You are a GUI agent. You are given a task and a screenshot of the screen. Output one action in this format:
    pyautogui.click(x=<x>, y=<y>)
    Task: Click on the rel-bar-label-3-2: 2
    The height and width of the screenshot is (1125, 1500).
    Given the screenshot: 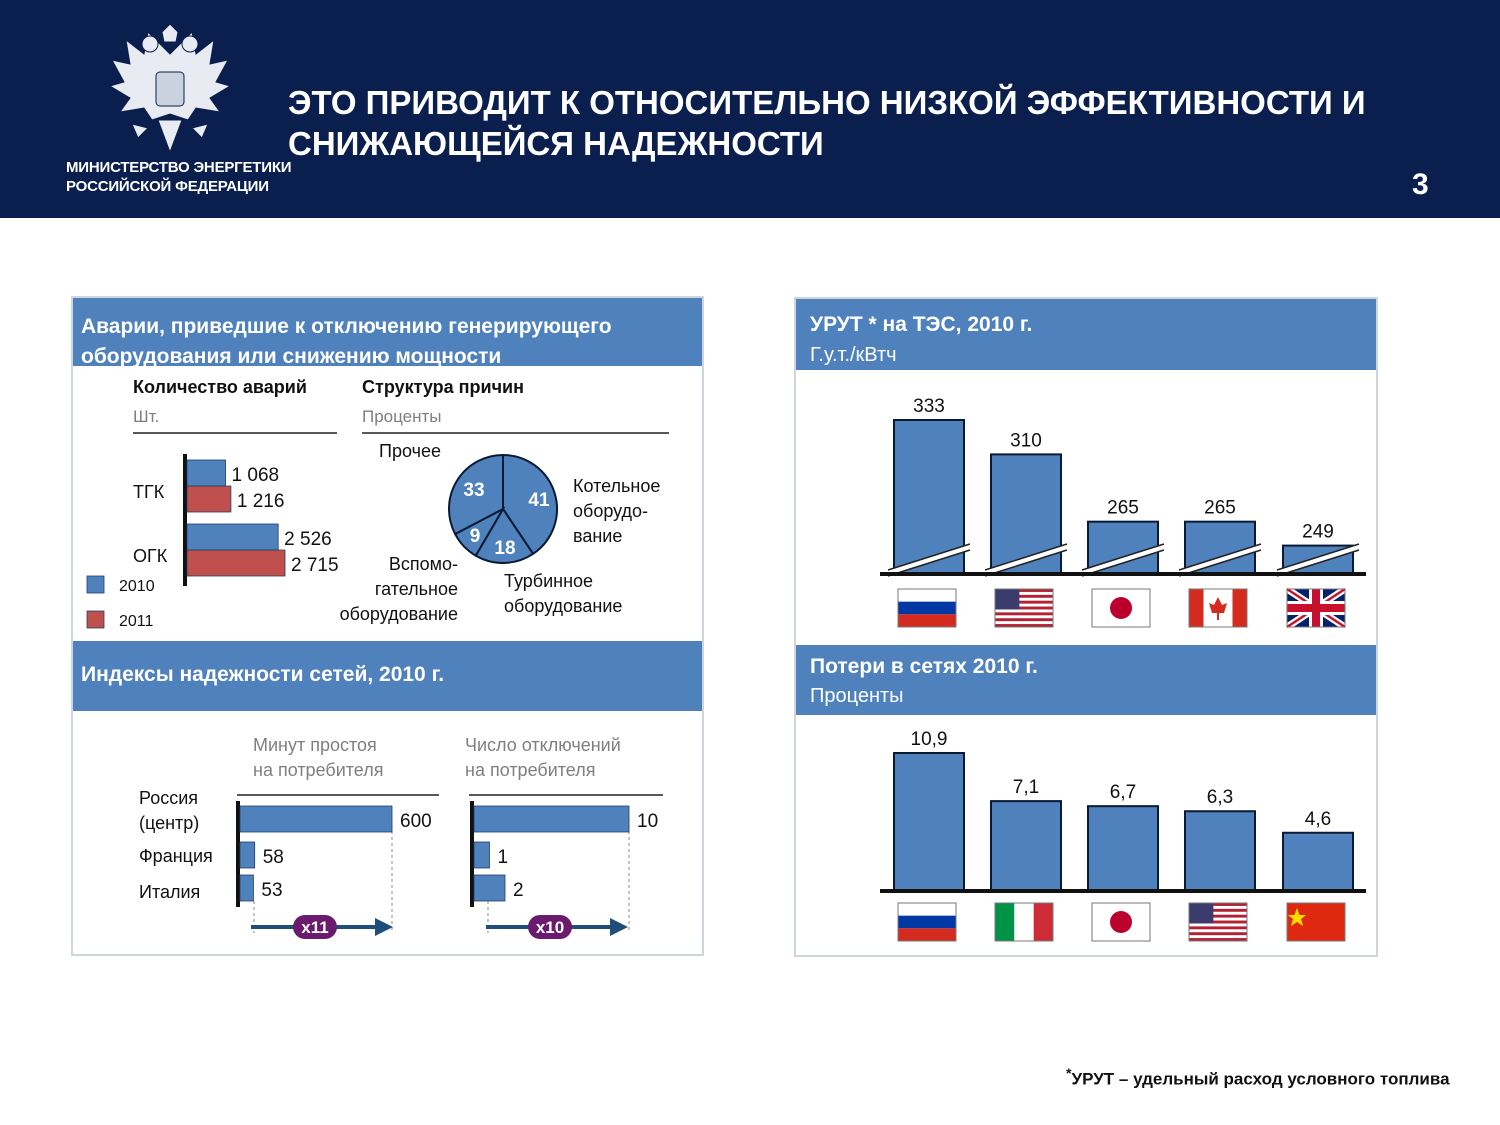 What is the action you would take?
    pyautogui.click(x=518, y=890)
    